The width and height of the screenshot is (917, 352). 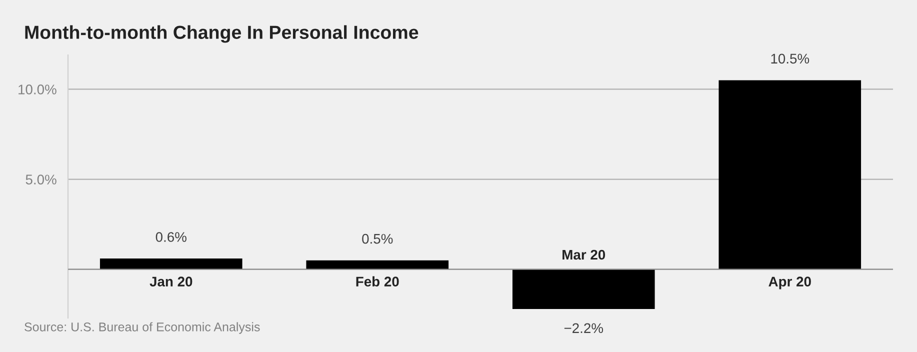 What do you see at coordinates (37, 89) in the screenshot?
I see `y-tick-label: 10.0%` at bounding box center [37, 89].